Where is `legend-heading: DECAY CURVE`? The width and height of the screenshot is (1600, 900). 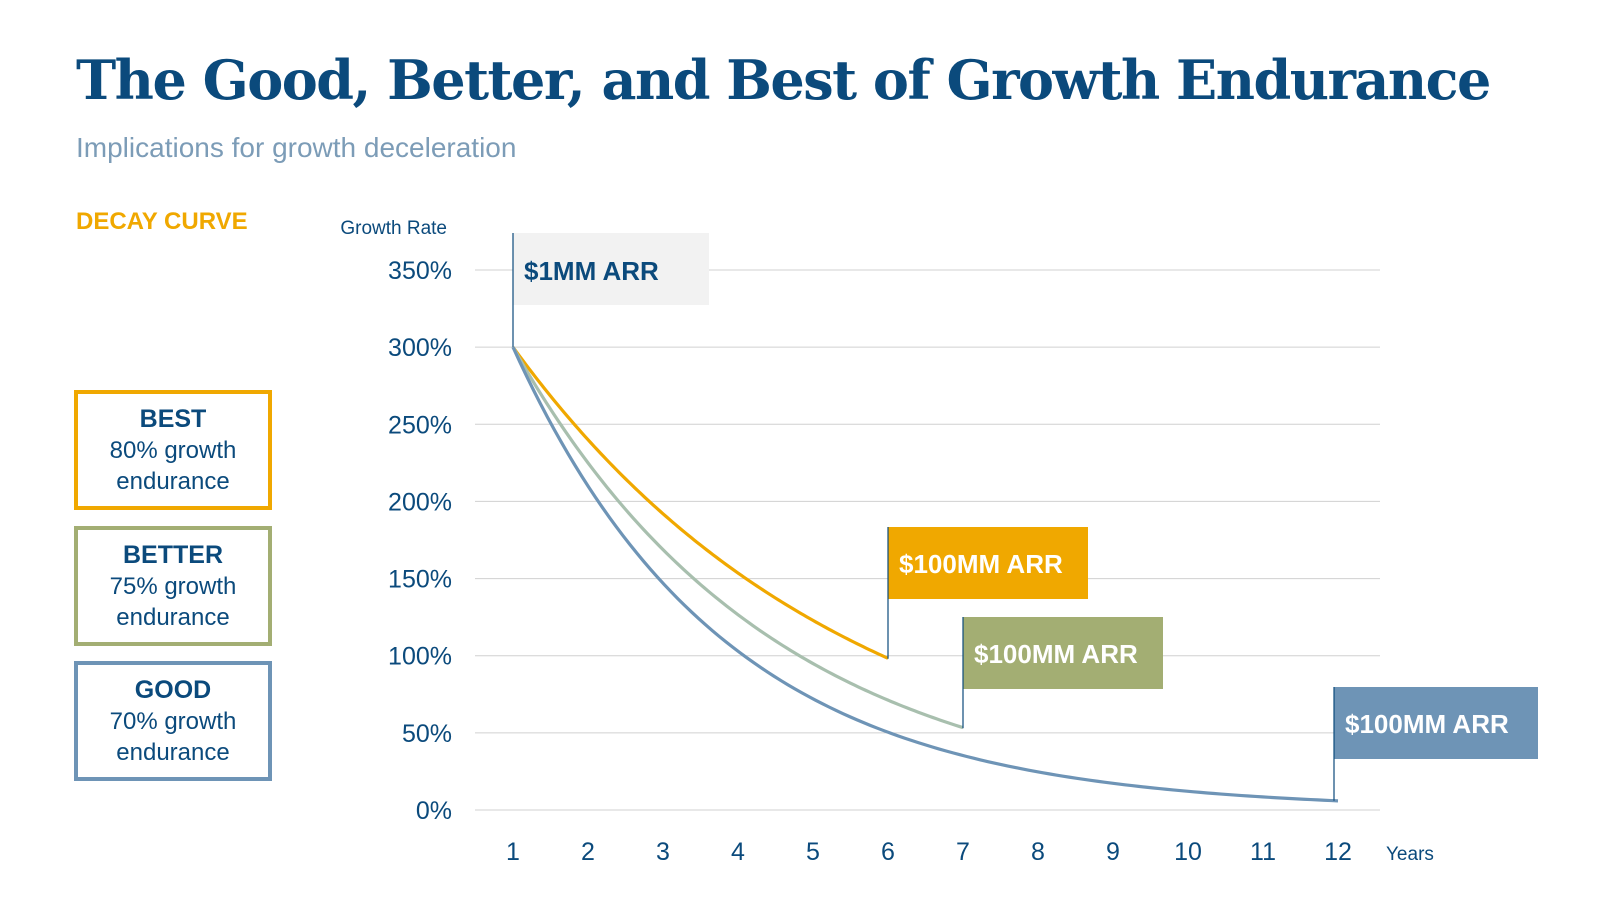 legend-heading: DECAY CURVE is located at coordinates (162, 221).